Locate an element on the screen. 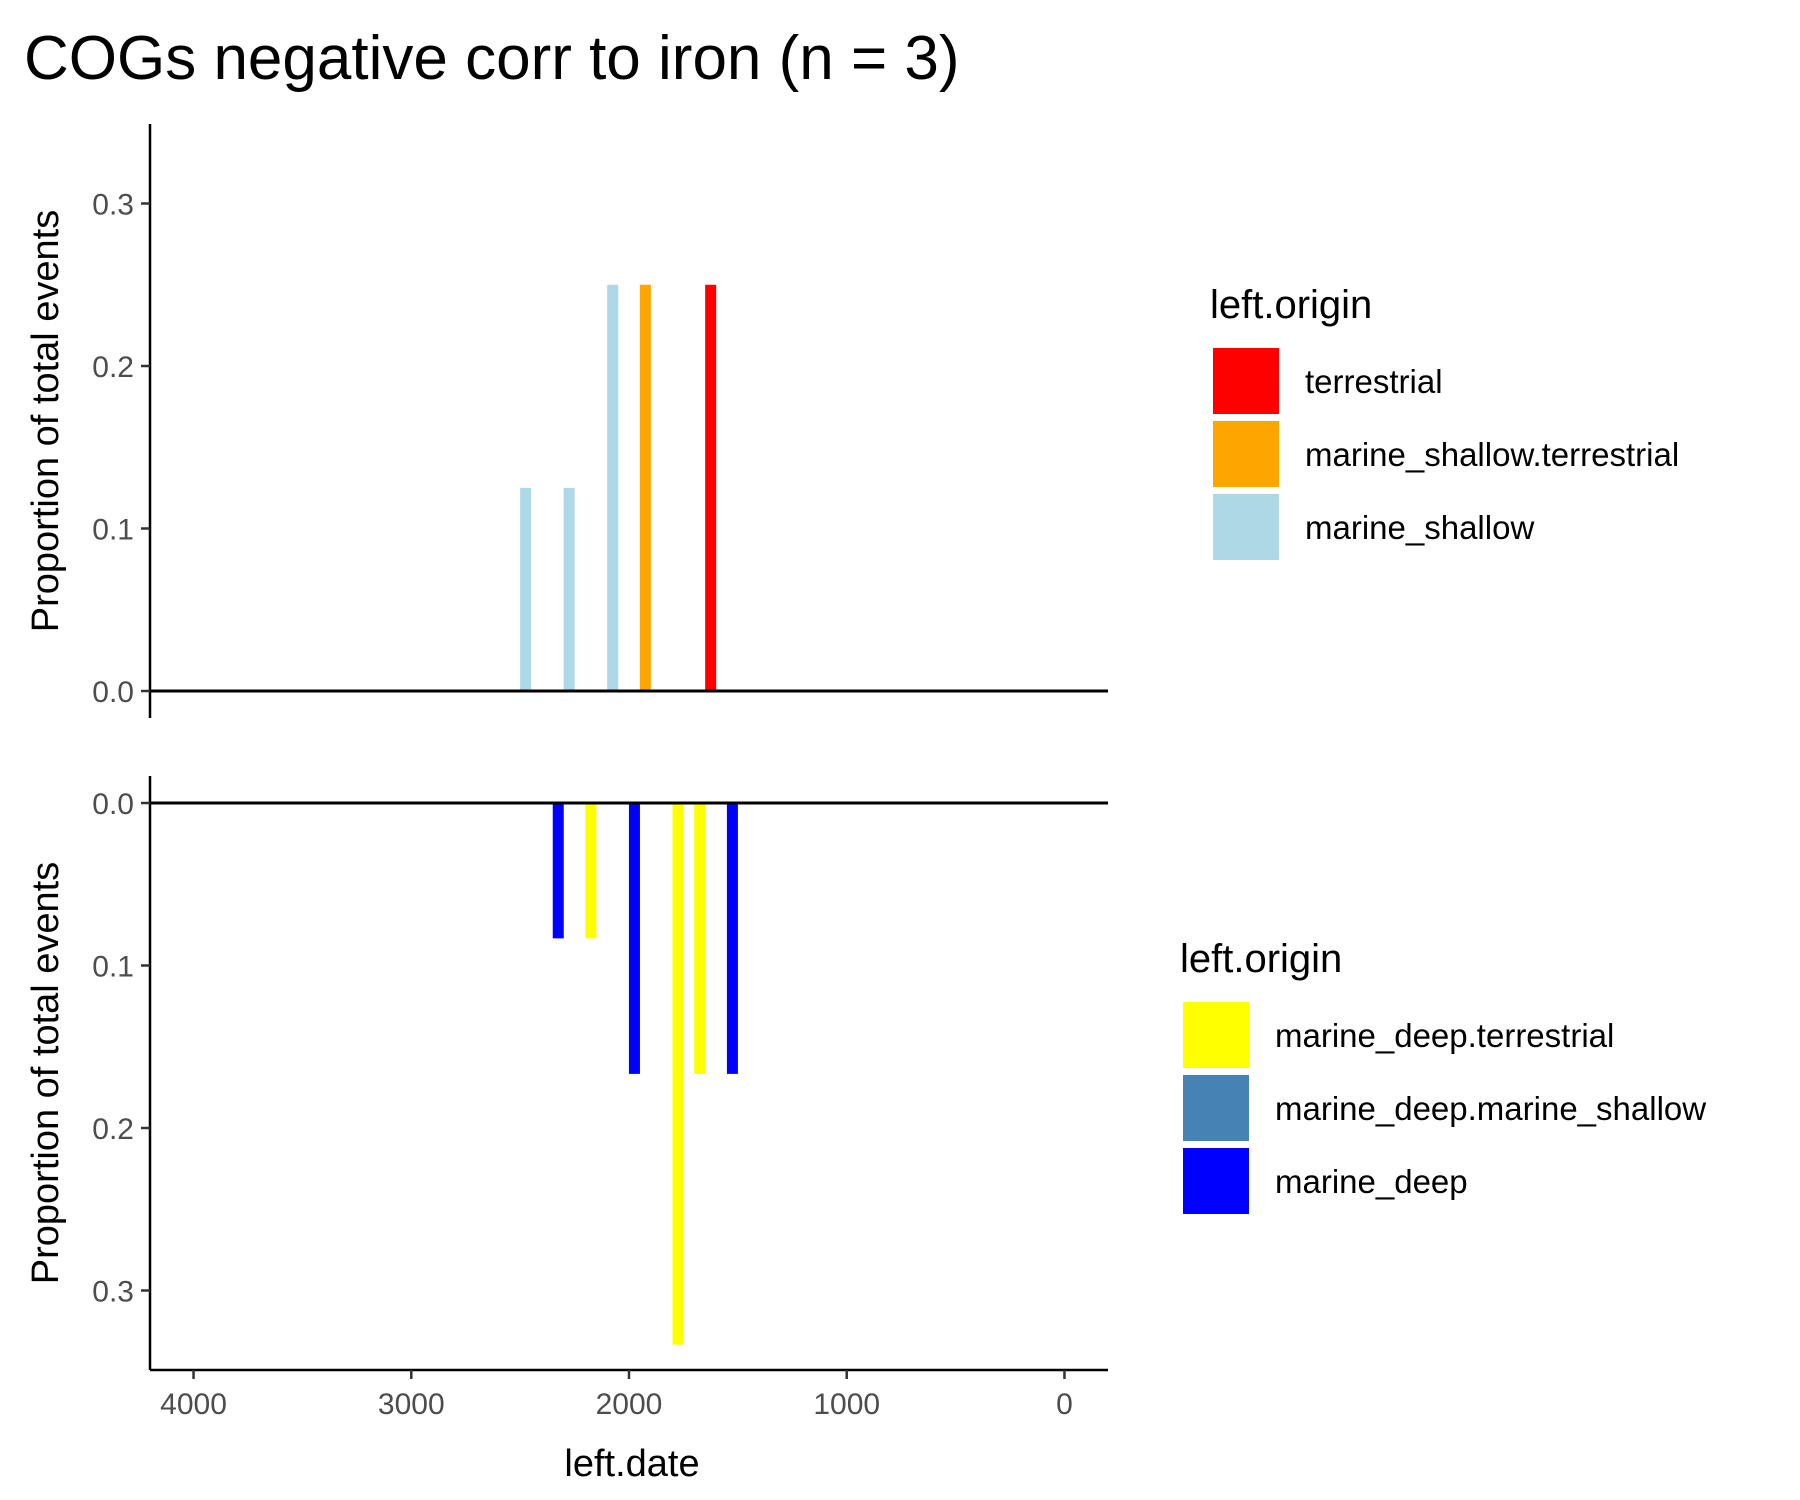 The height and width of the screenshot is (1500, 1800). legend-label: marine_deep is located at coordinates (1371, 1181).